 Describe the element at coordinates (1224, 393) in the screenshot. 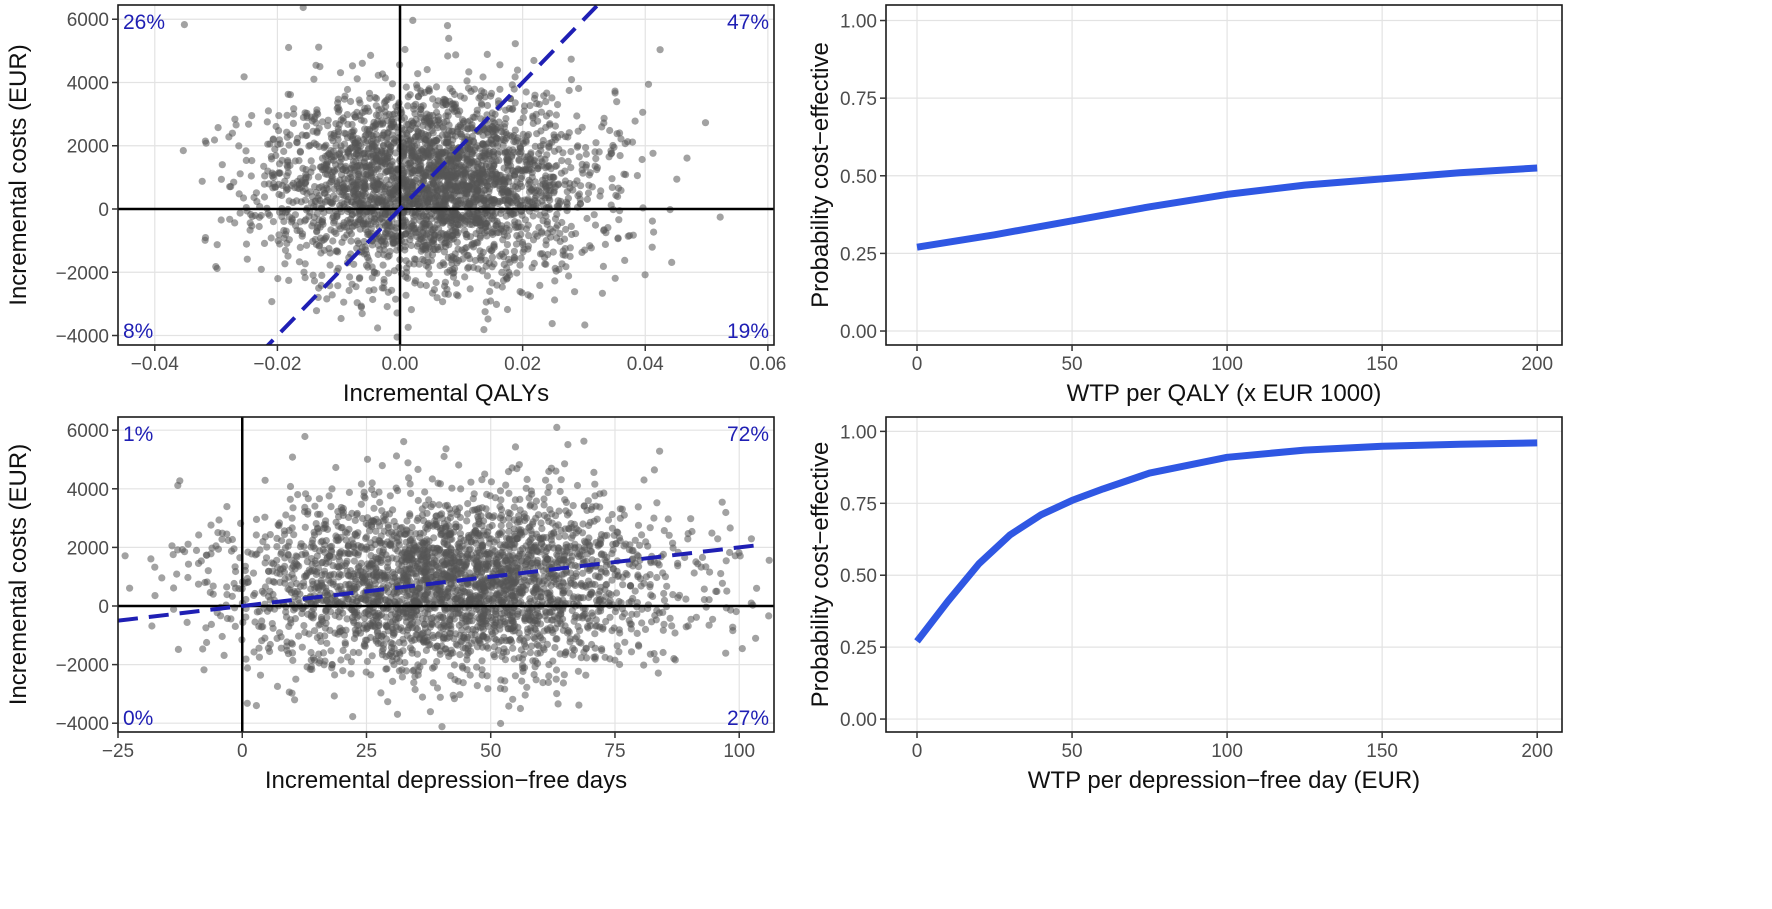

I see `x-axis-title: WTP per QALY (x EUR 1000)` at that location.